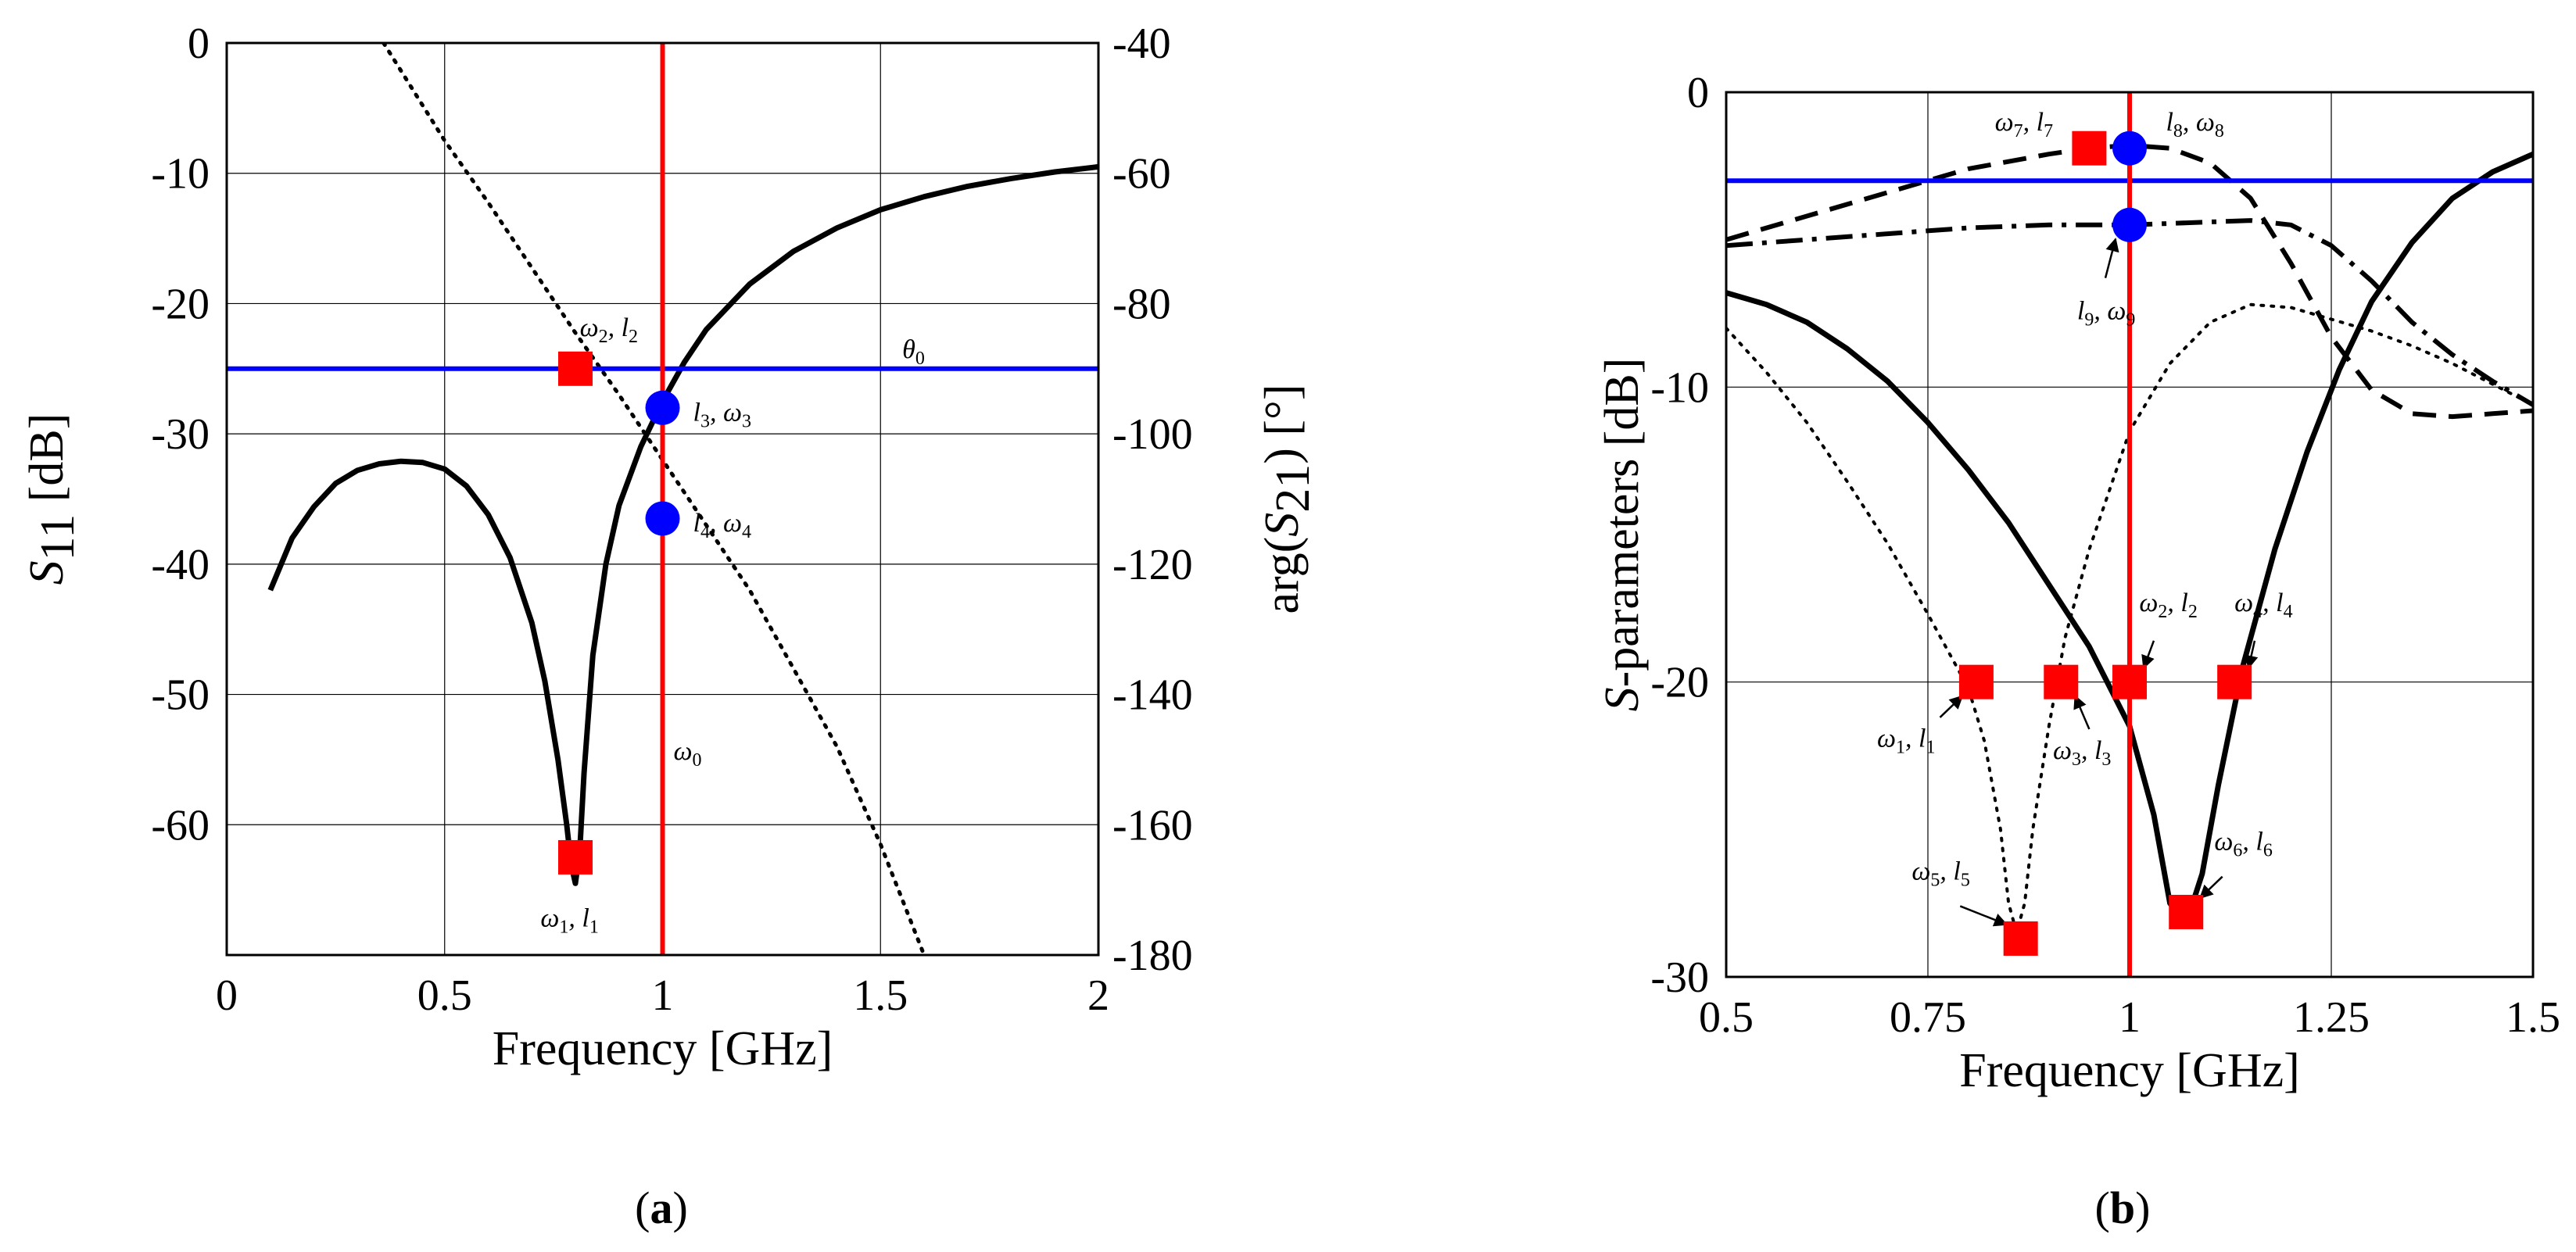 Image resolution: width=2576 pixels, height=1252 pixels. What do you see at coordinates (1288, 499) in the screenshot?
I see `y2-axis-label: arg(S21) [°]` at bounding box center [1288, 499].